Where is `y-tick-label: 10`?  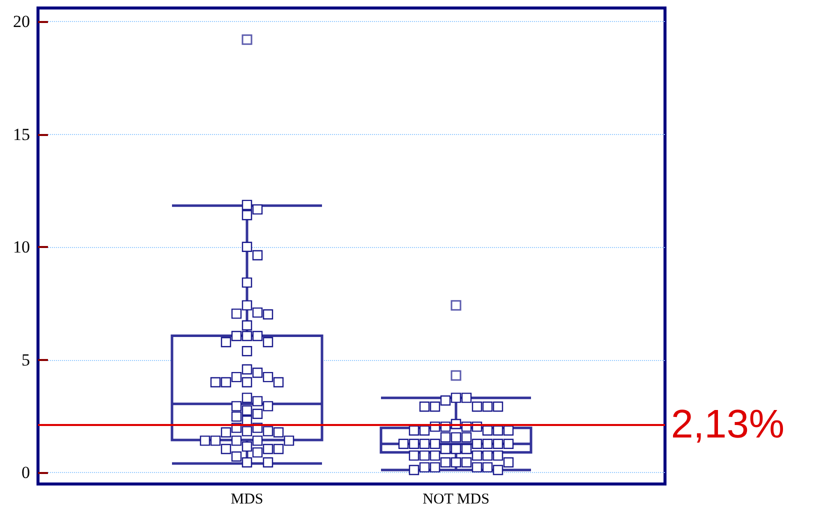 y-tick-label: 10 is located at coordinates (21, 247).